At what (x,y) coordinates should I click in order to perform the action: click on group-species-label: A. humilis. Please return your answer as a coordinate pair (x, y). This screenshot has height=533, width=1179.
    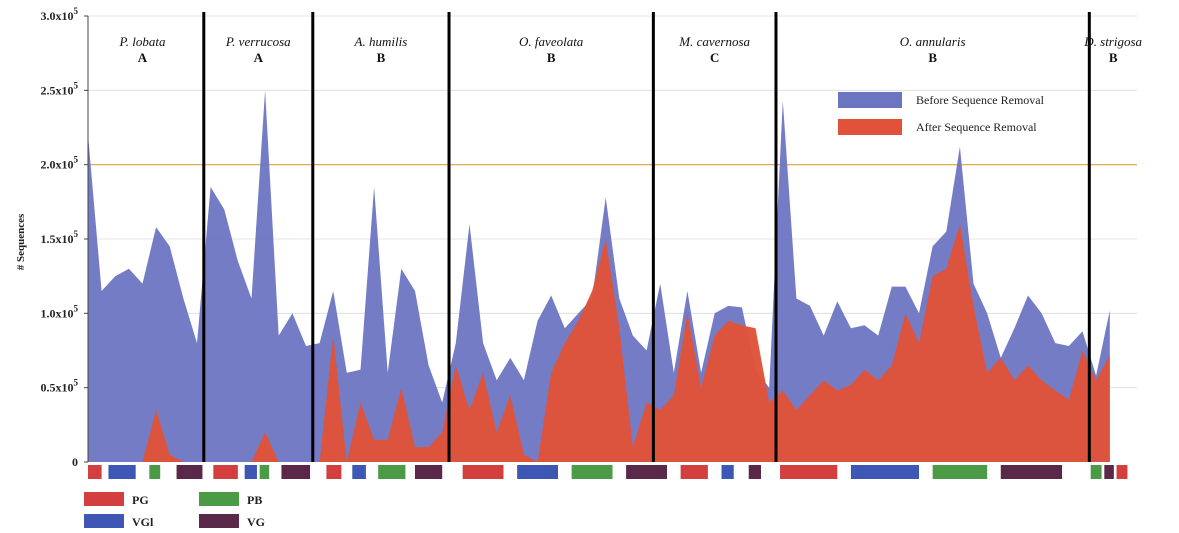
    Looking at the image, I should click on (381, 41).